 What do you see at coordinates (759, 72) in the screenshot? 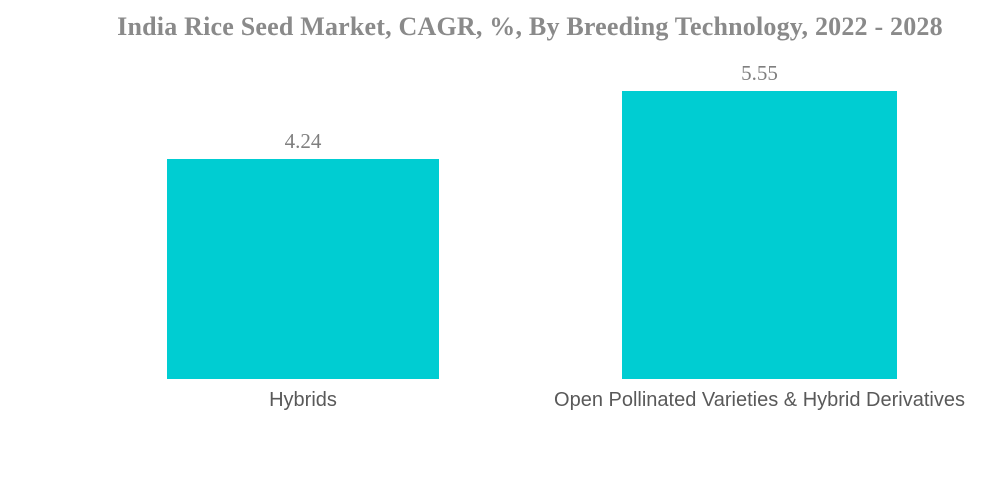
I see `bar-value-label: 5.55` at bounding box center [759, 72].